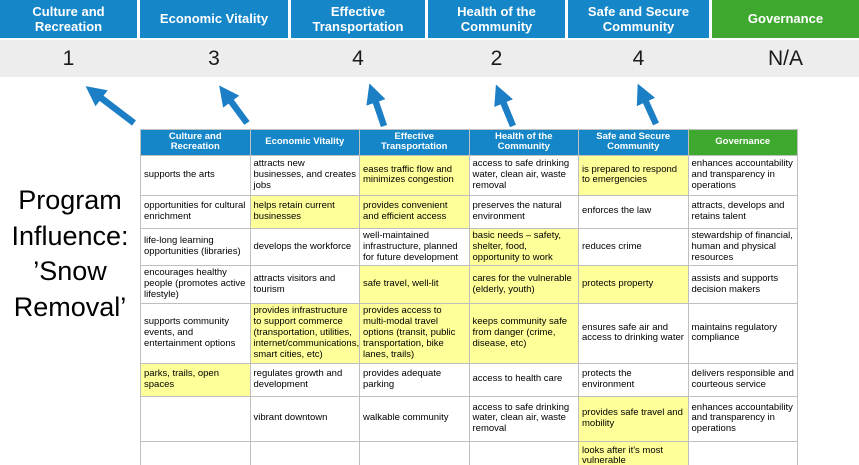 Image resolution: width=859 pixels, height=465 pixels. What do you see at coordinates (304, 142) in the screenshot?
I see `table-header-cell: Economic Vitality` at bounding box center [304, 142].